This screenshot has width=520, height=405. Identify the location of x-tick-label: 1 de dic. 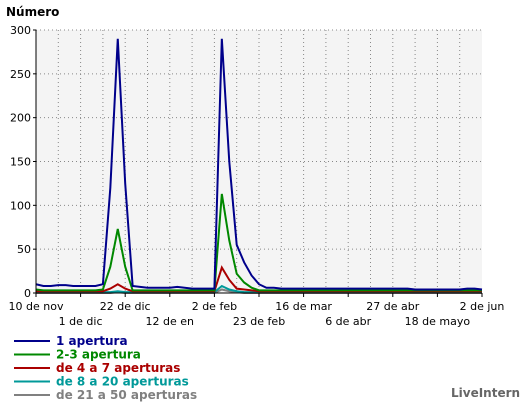
(81, 321).